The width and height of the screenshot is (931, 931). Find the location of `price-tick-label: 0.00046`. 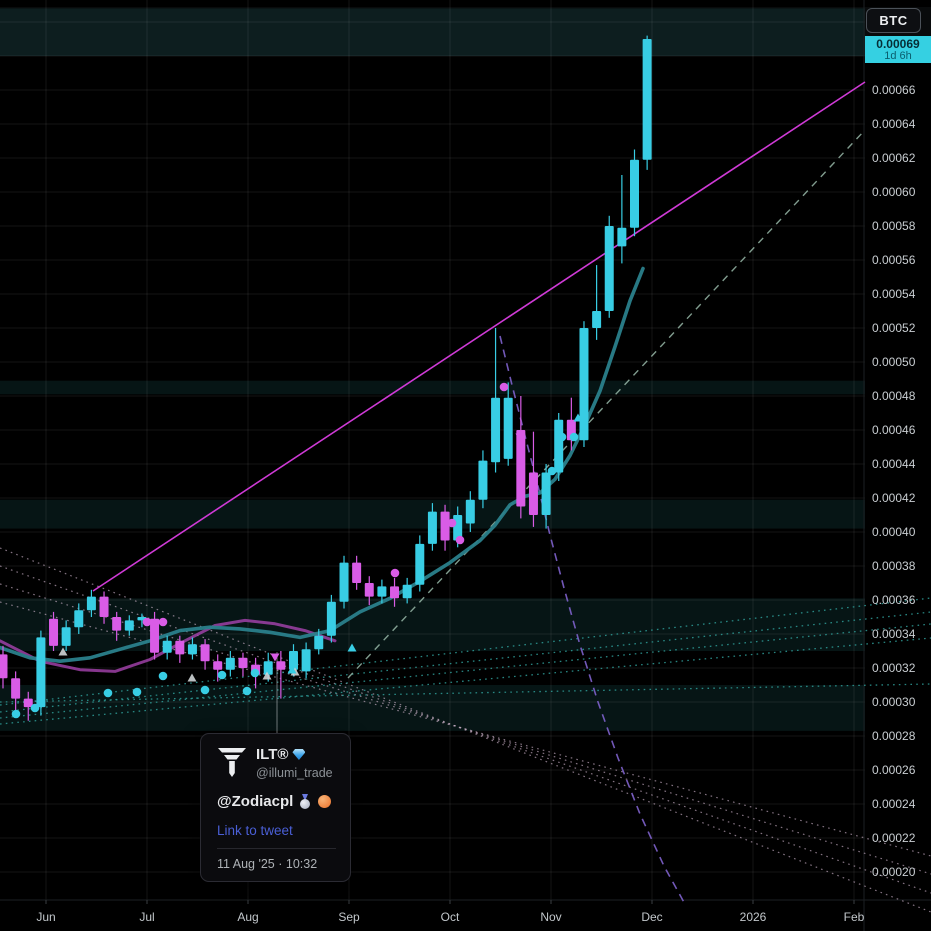

price-tick-label: 0.00046 is located at coordinates (894, 430).